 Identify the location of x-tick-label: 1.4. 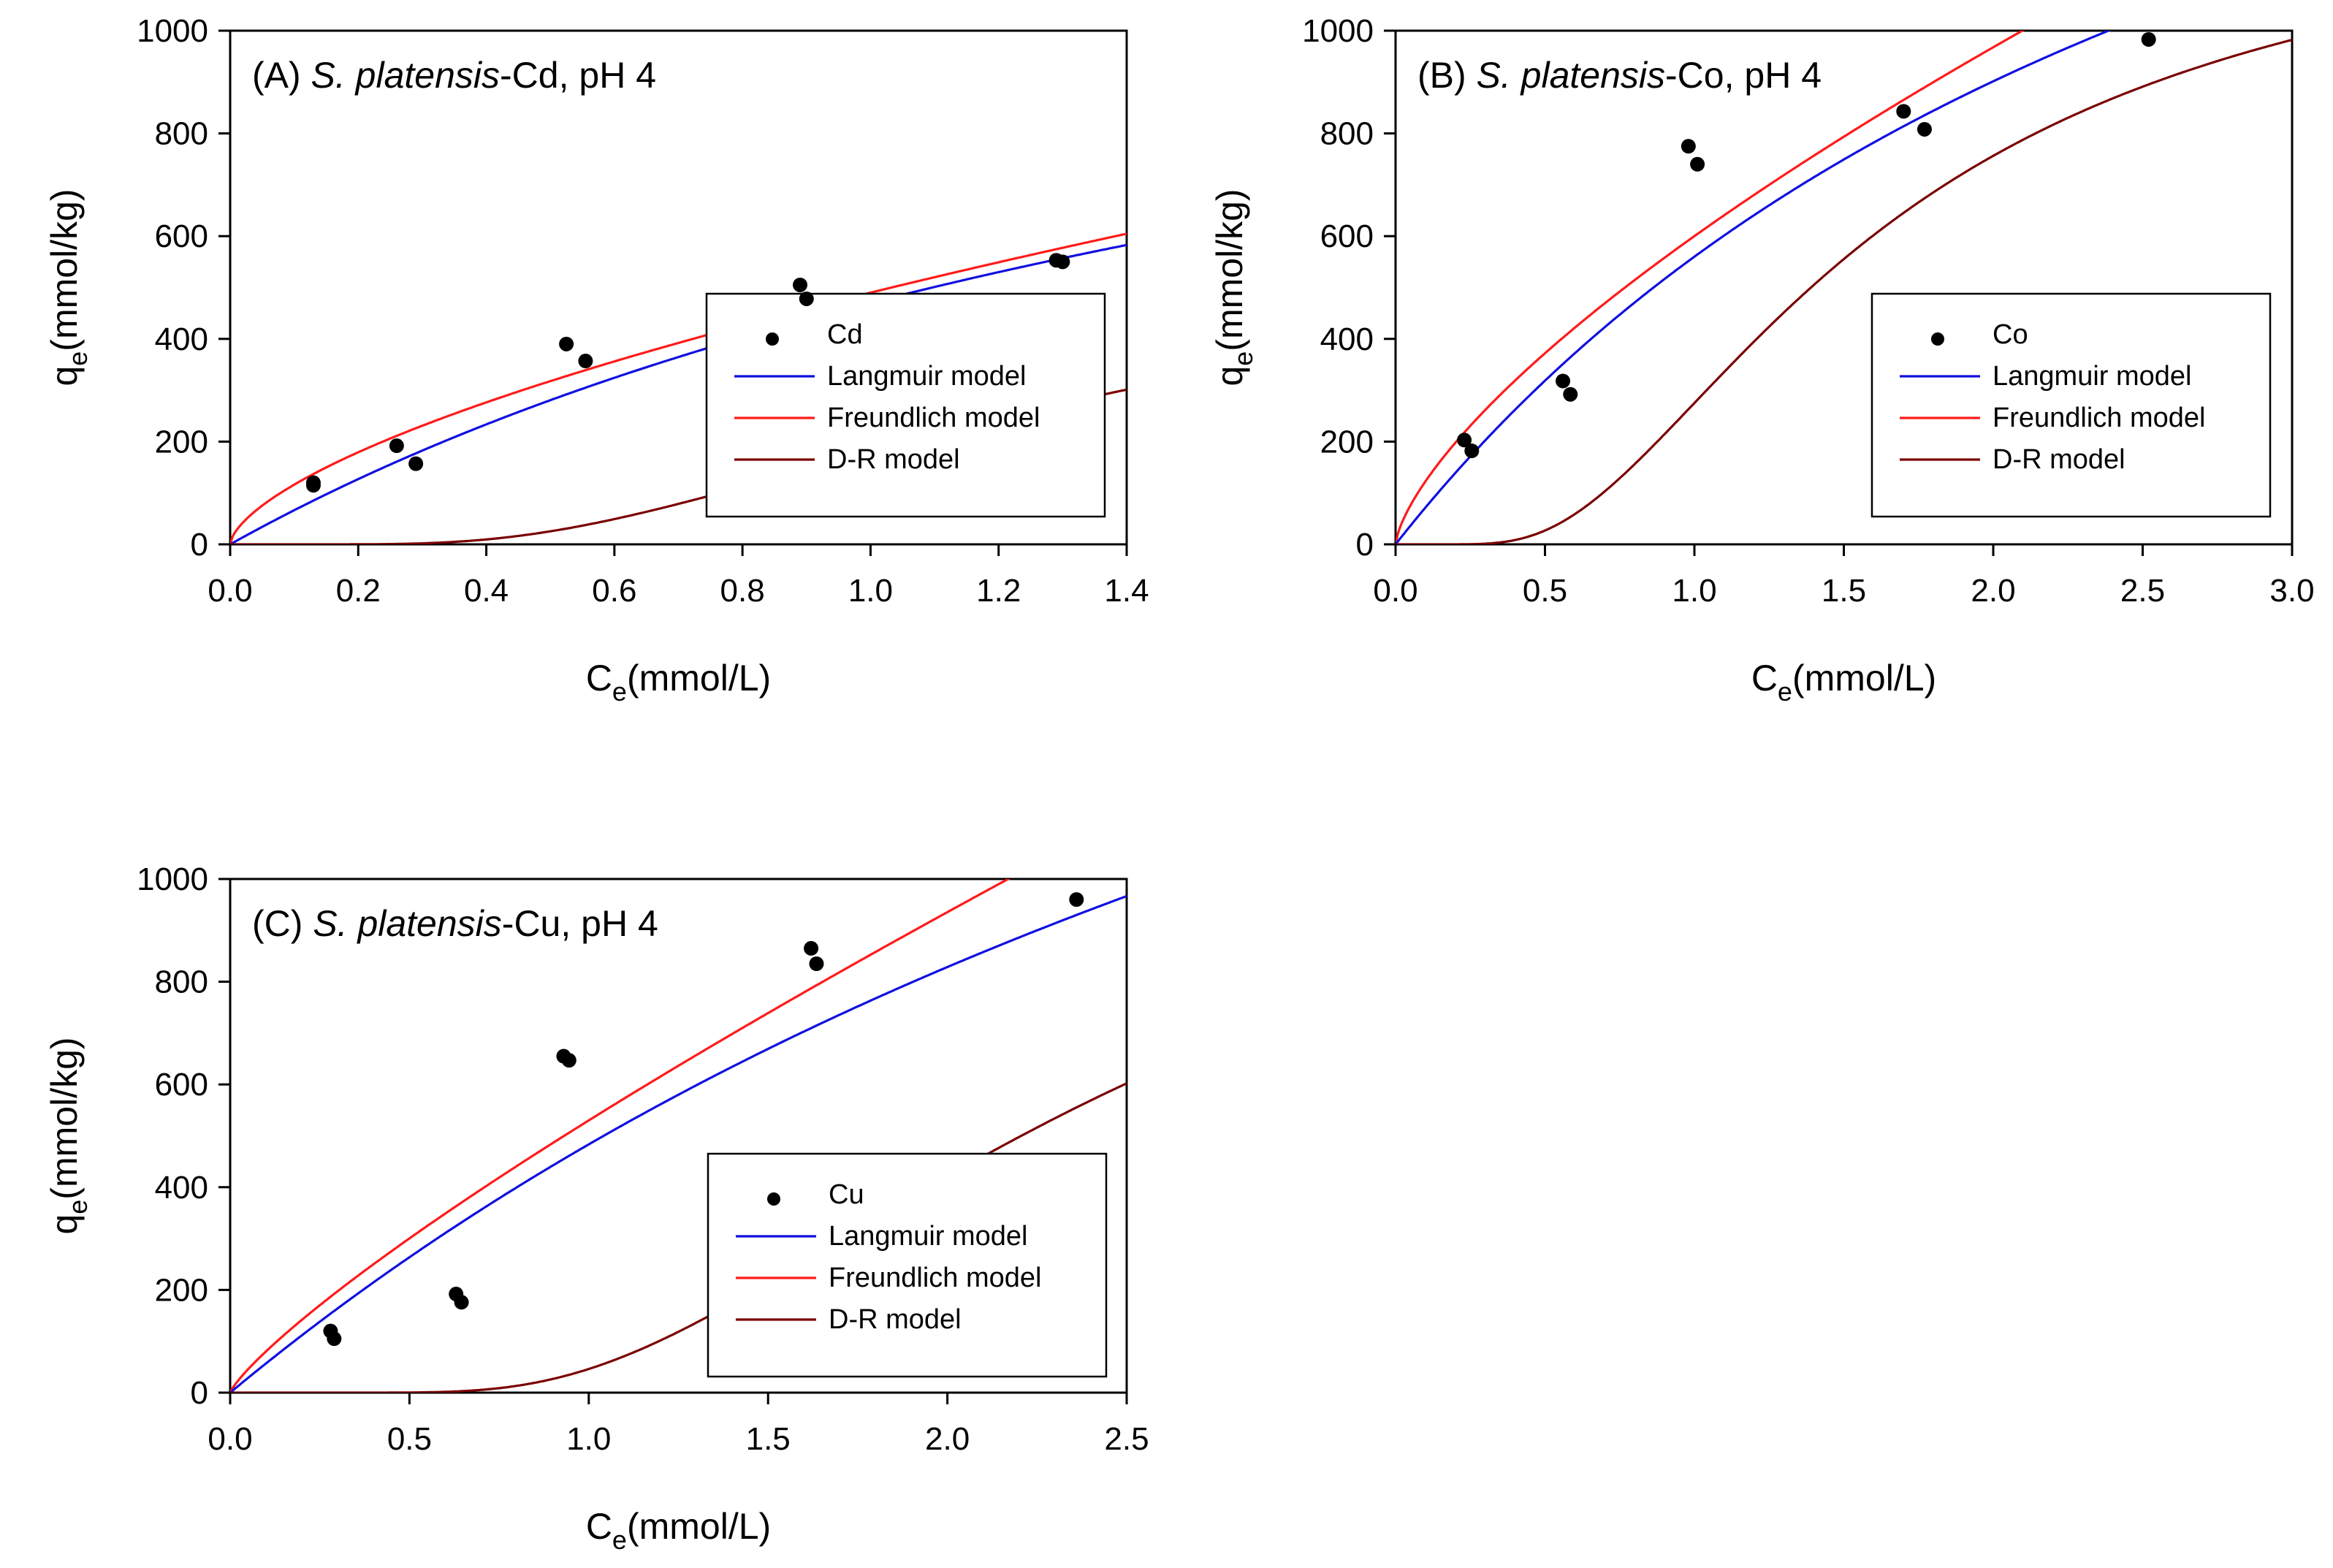
(1126, 591).